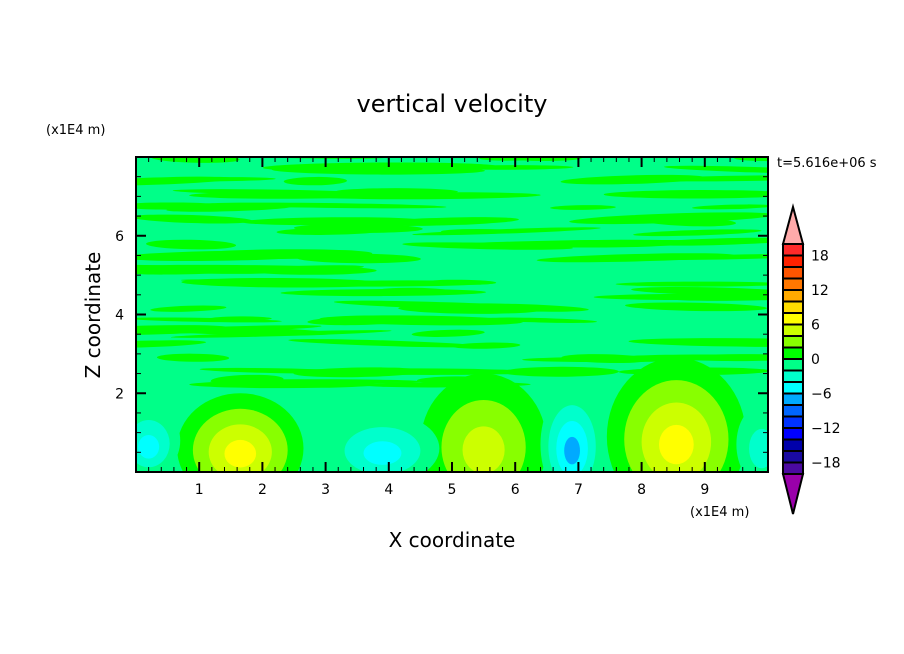 This screenshot has width=904, height=654. I want to click on chart-title: vertical velocity, so click(452, 104).